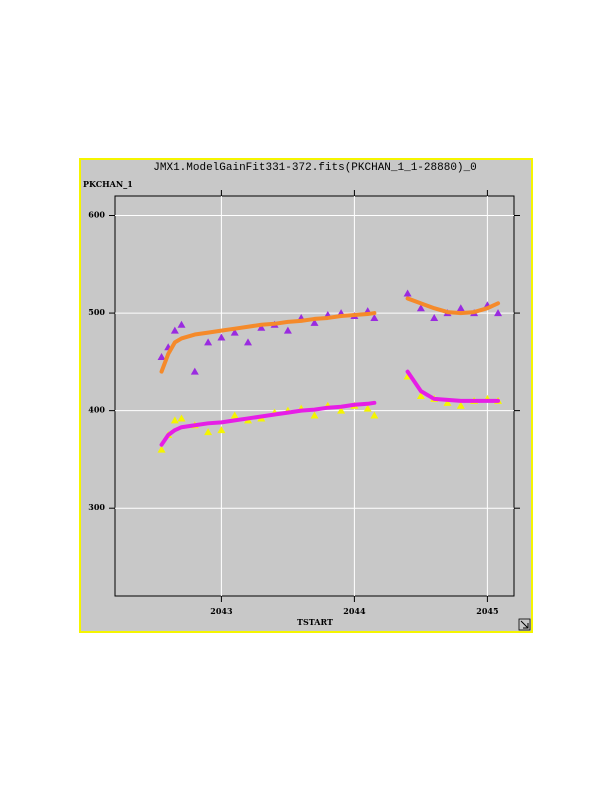 This screenshot has height=792, width=612. Describe the element at coordinates (108, 184) in the screenshot. I see `y-axis-label: PKCHAN_1` at that location.